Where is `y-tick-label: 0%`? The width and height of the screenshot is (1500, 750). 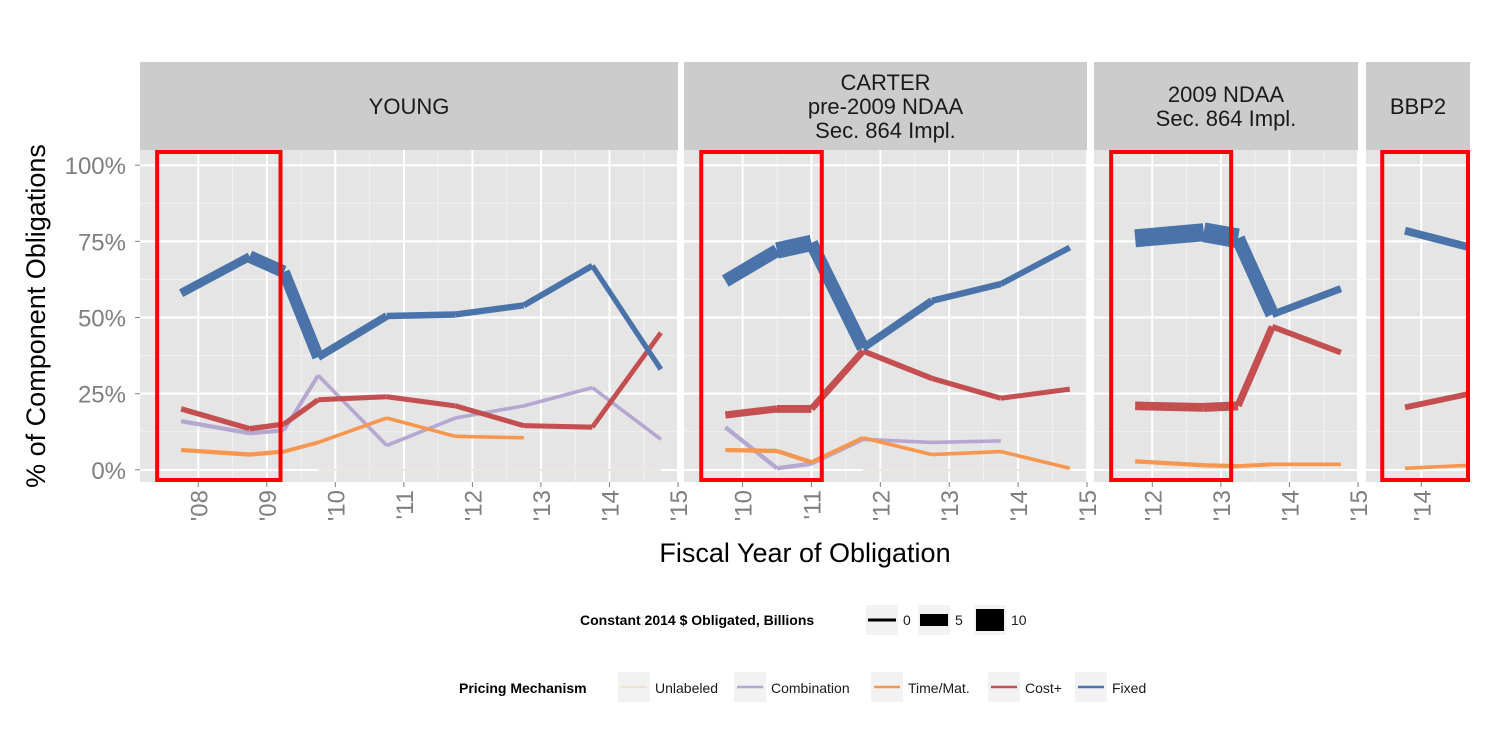
y-tick-label: 0% is located at coordinates (108, 471).